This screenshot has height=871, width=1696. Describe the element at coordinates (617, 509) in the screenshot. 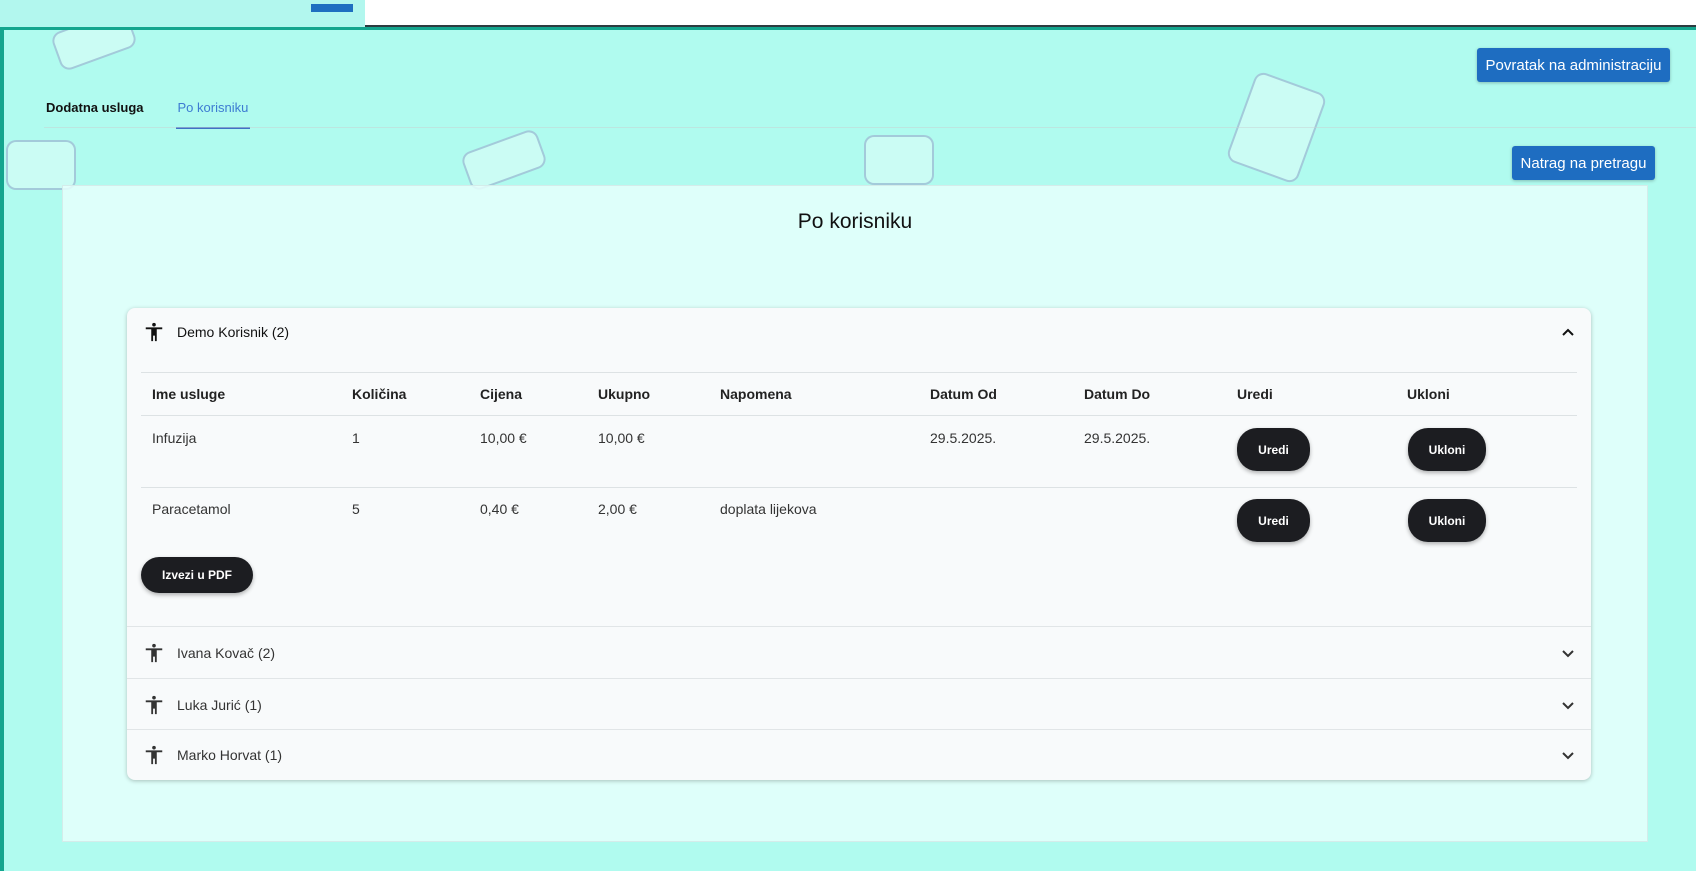

I see `total: 2,00 €` at that location.